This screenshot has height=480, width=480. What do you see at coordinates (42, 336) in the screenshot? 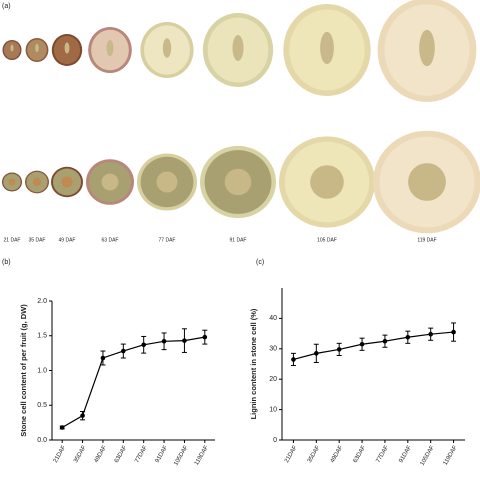
I see `y-tick-label: 1.5` at bounding box center [42, 336].